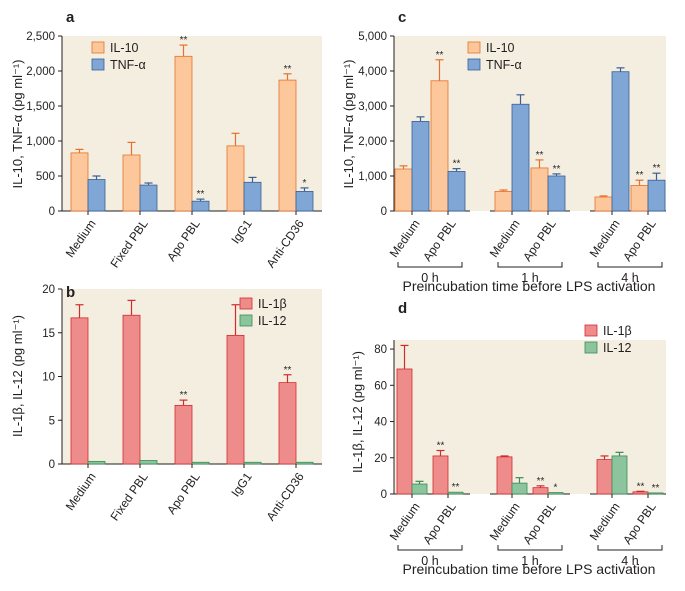 The height and width of the screenshot is (591, 685). Describe the element at coordinates (45, 177) in the screenshot. I see `y-tick-label: 500` at that location.